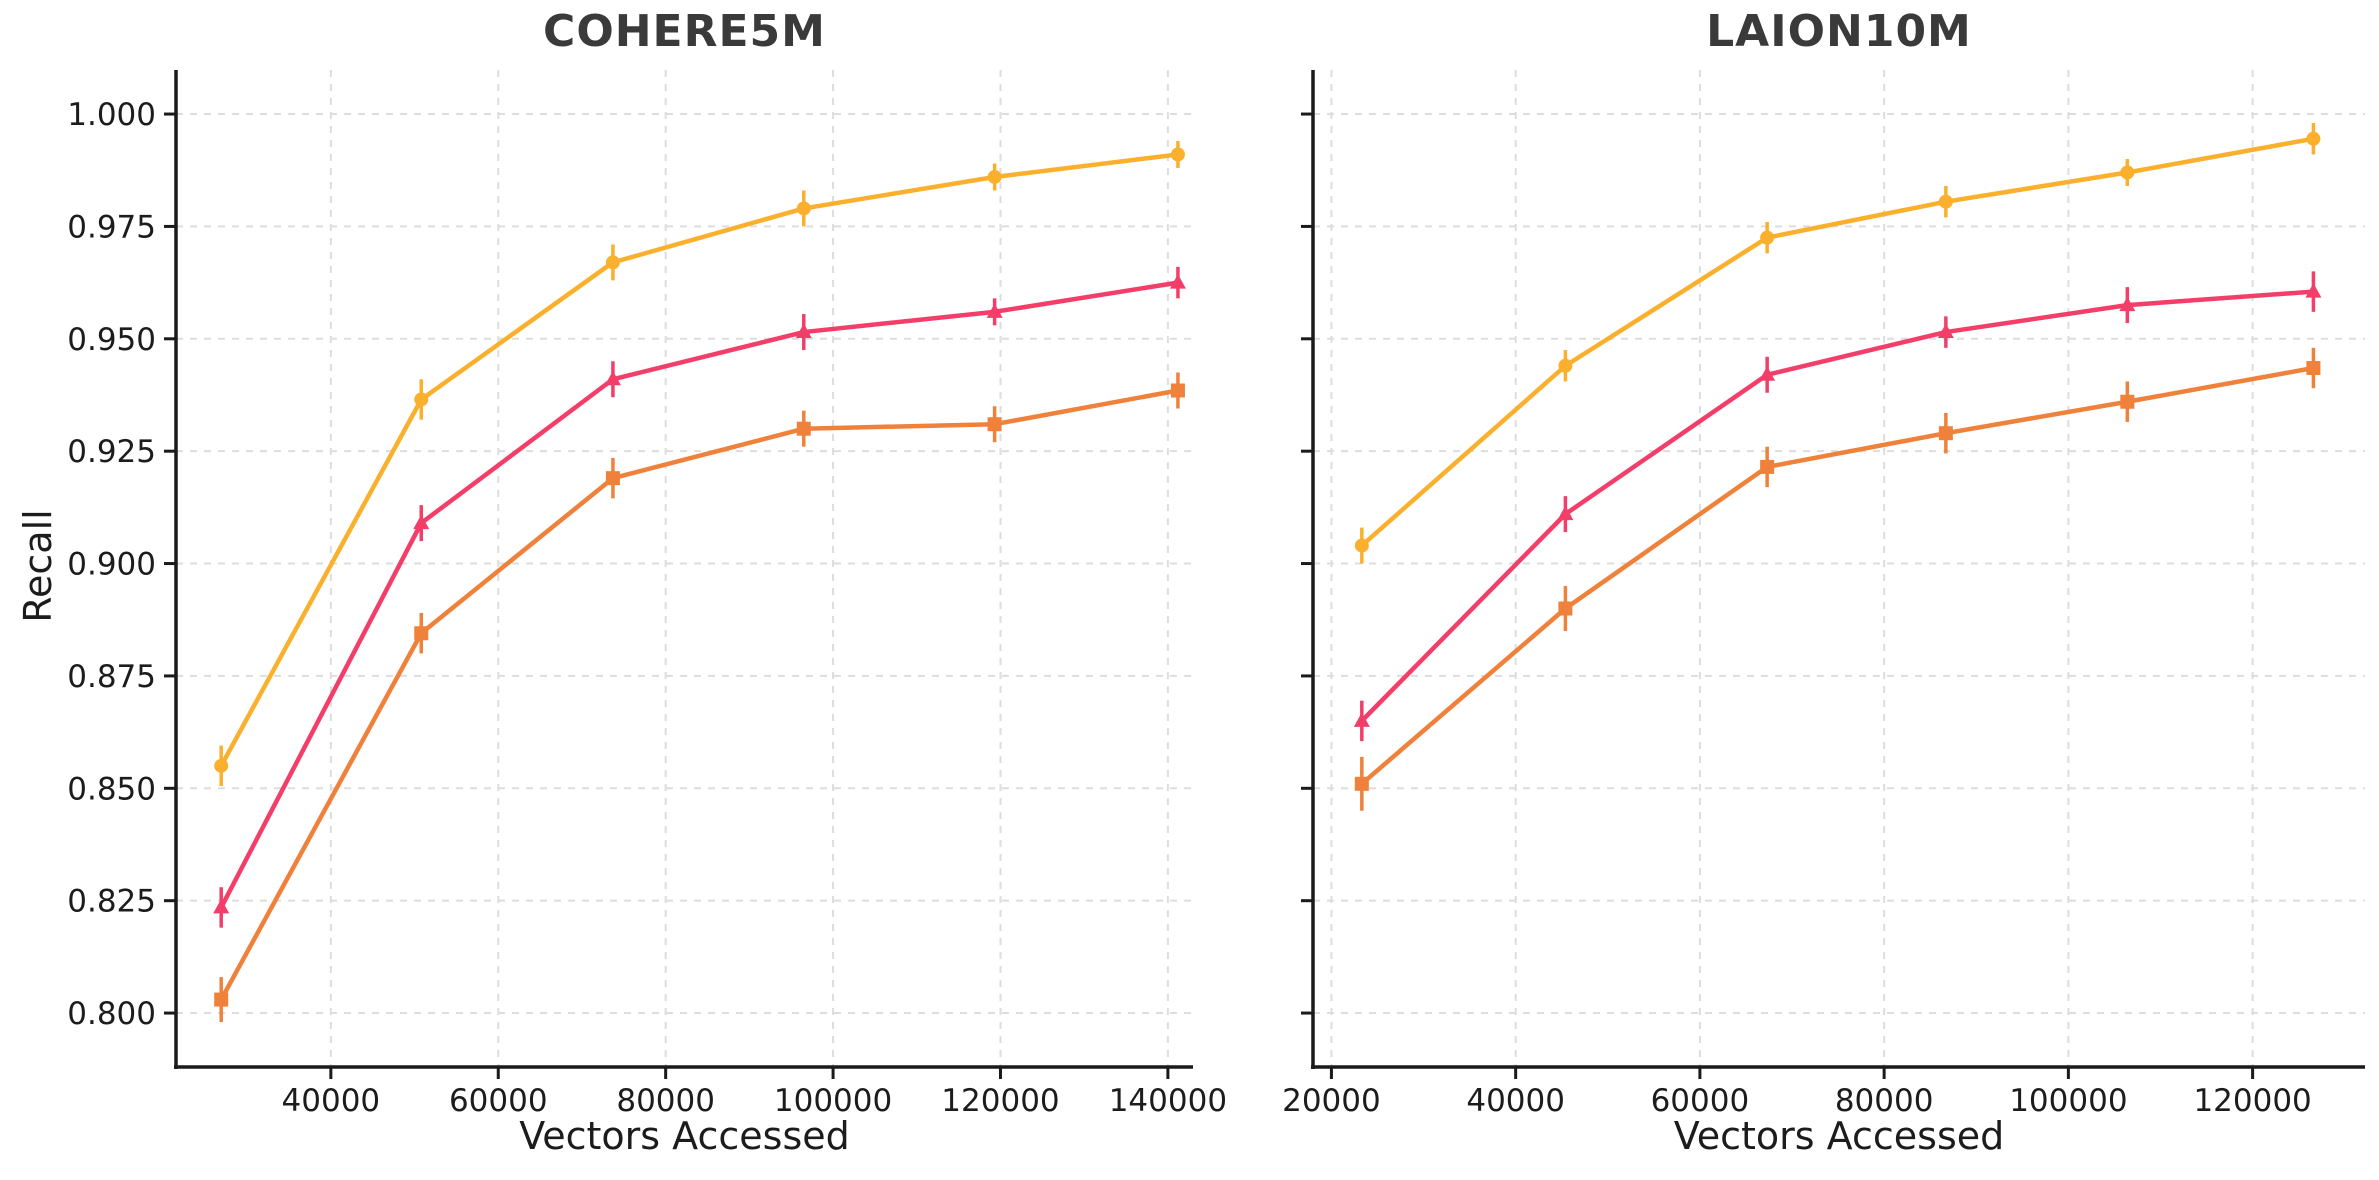  Describe the element at coordinates (111, 227) in the screenshot. I see `y-tick-label: 0.975` at that location.